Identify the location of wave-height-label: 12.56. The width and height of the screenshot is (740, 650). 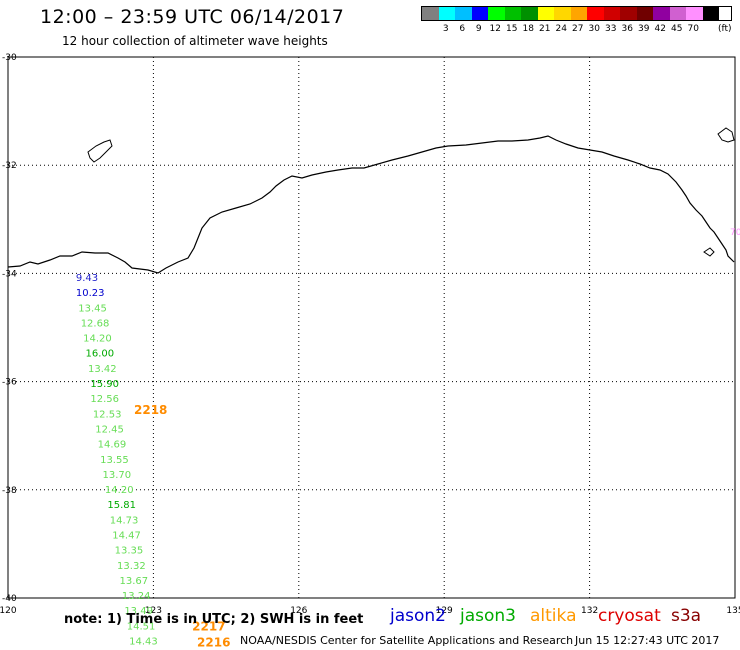
(104, 399).